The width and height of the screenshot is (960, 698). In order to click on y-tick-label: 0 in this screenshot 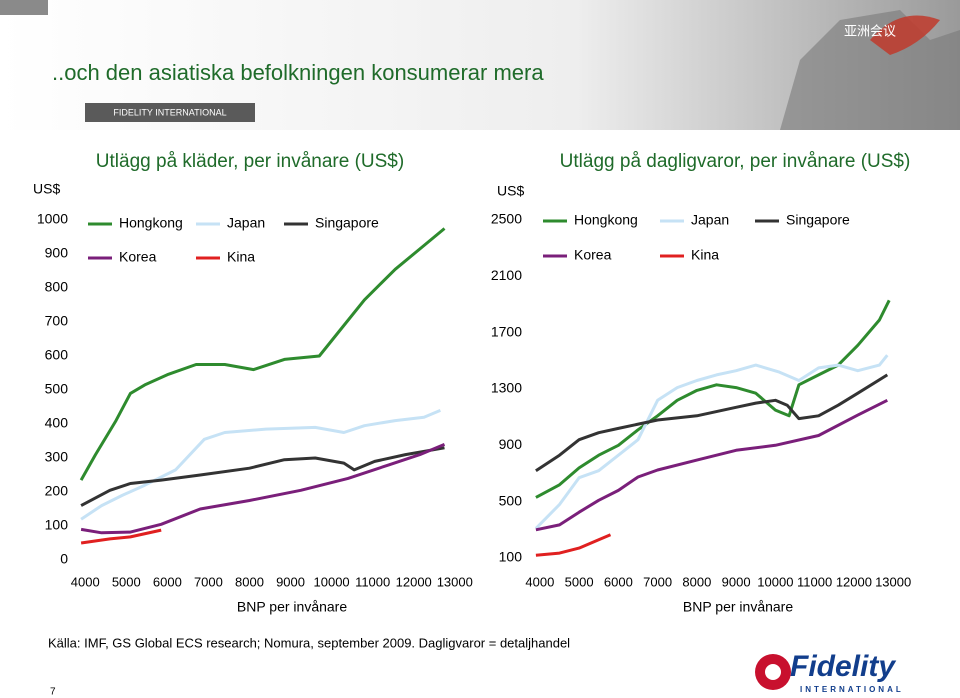, I will do `click(64, 559)`.